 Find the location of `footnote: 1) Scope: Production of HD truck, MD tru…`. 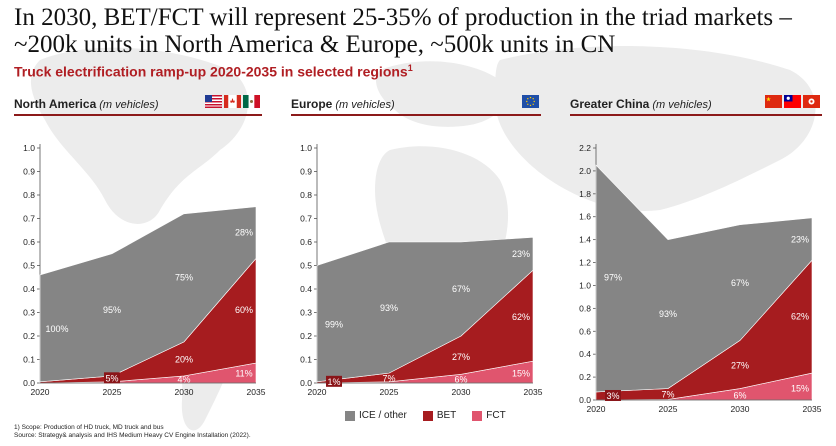

footnote: 1) Scope: Production of HD truck, MD tru… is located at coordinates (132, 432).